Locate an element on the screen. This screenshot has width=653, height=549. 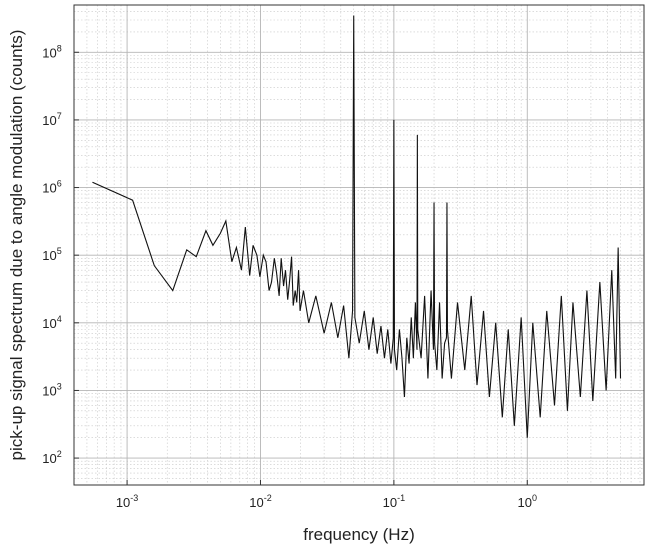
y-axis-ticks: 10² 10³ 10⁴ 10⁵ 10⁶ 10⁷ 10⁸ is located at coordinates (60, 254).